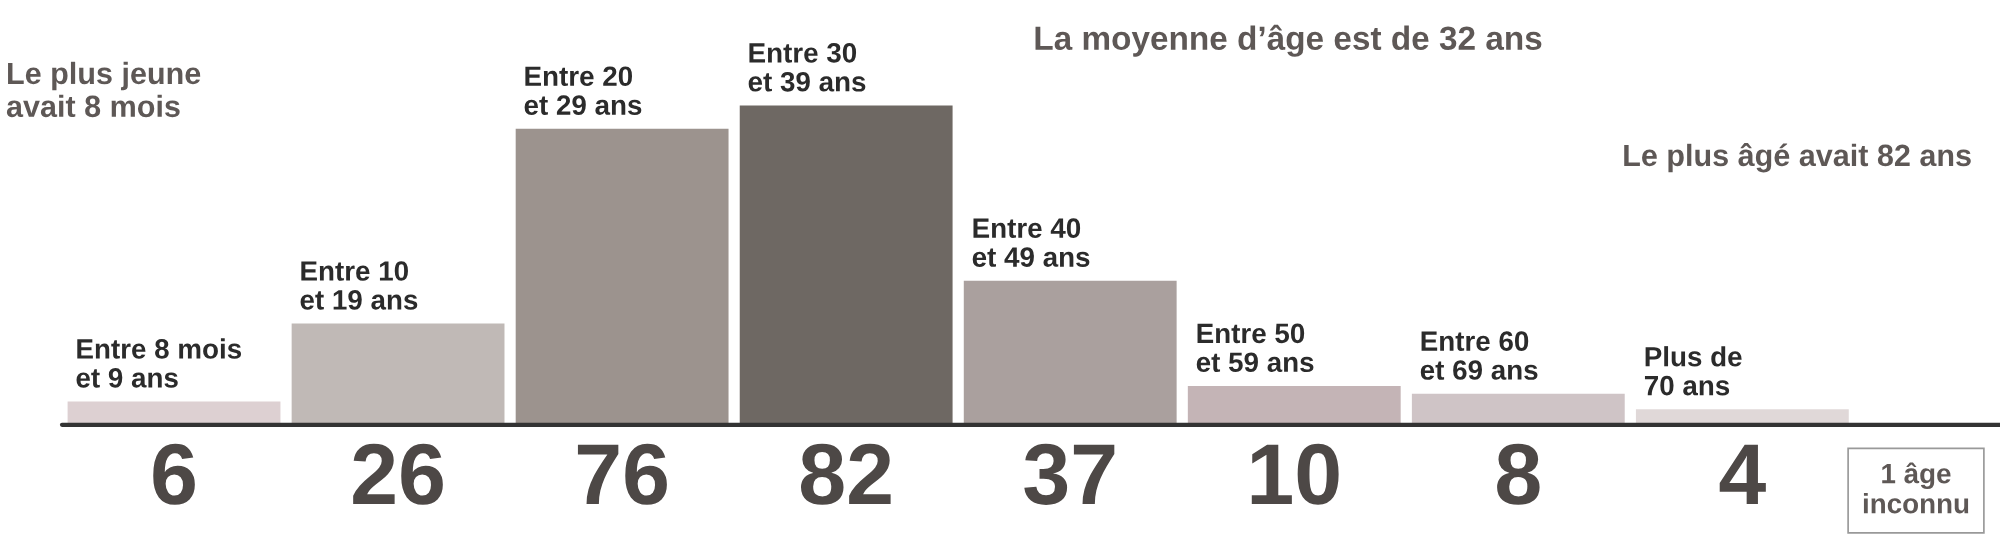 The image size is (2000, 544). What do you see at coordinates (159, 363) in the screenshot?
I see `x-tick-label: Entre 8 mois et 9 ans` at bounding box center [159, 363].